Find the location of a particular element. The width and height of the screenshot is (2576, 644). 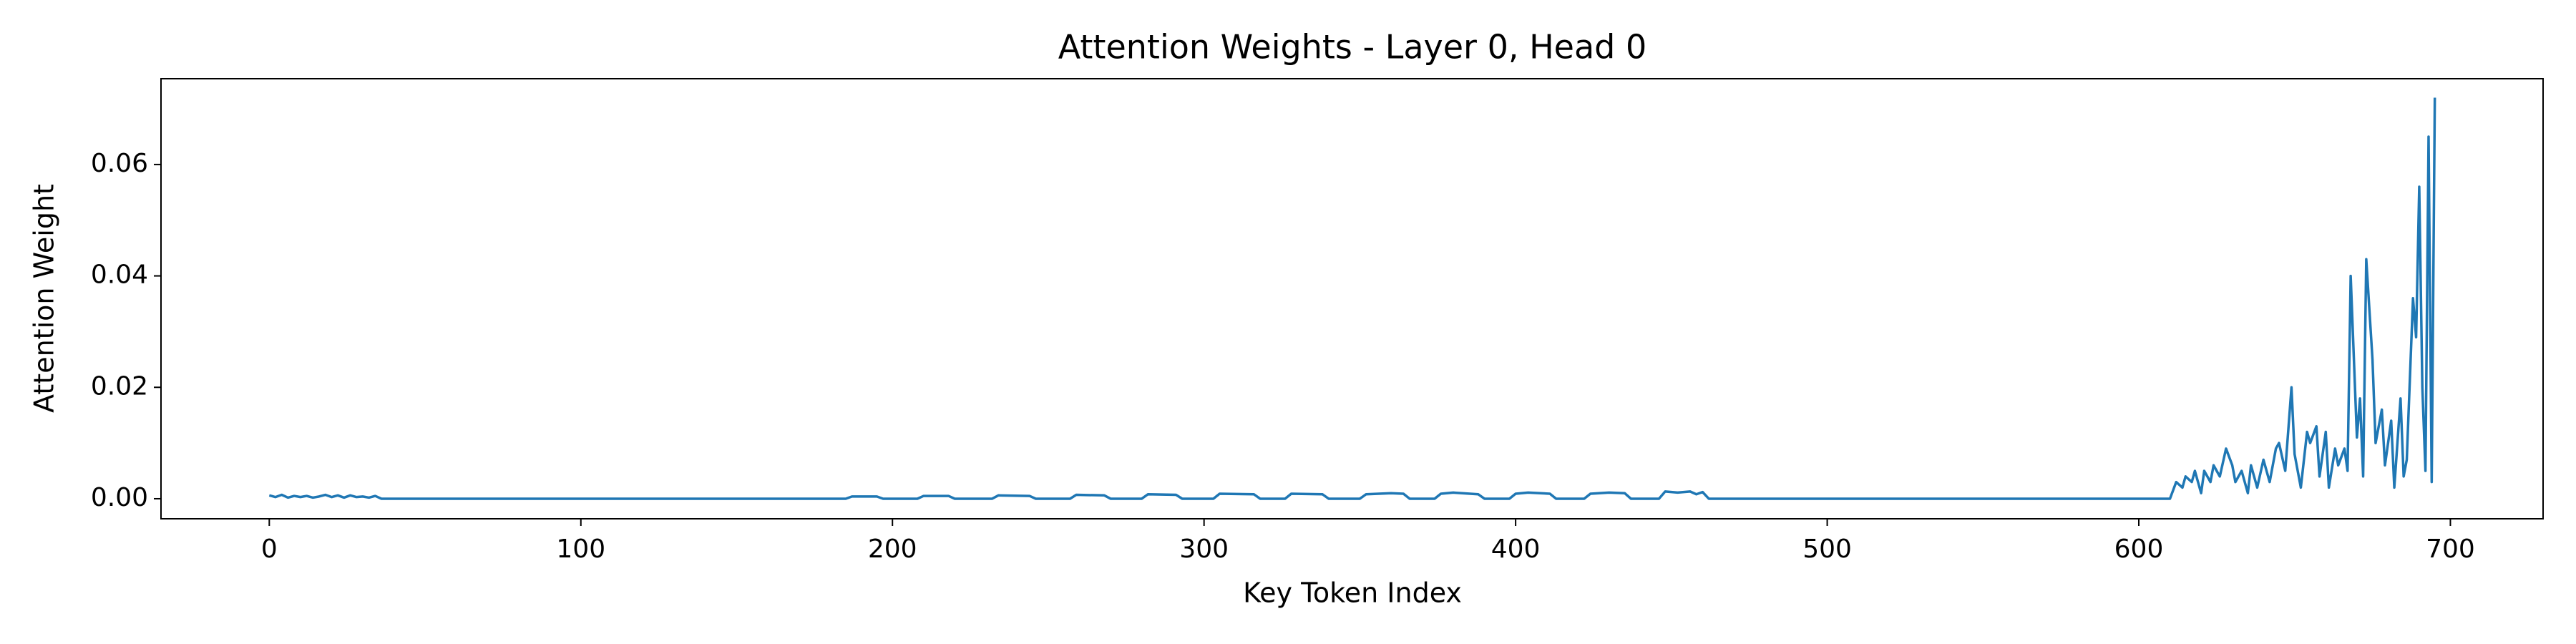

y-tick-label: 0.06 is located at coordinates (119, 163).